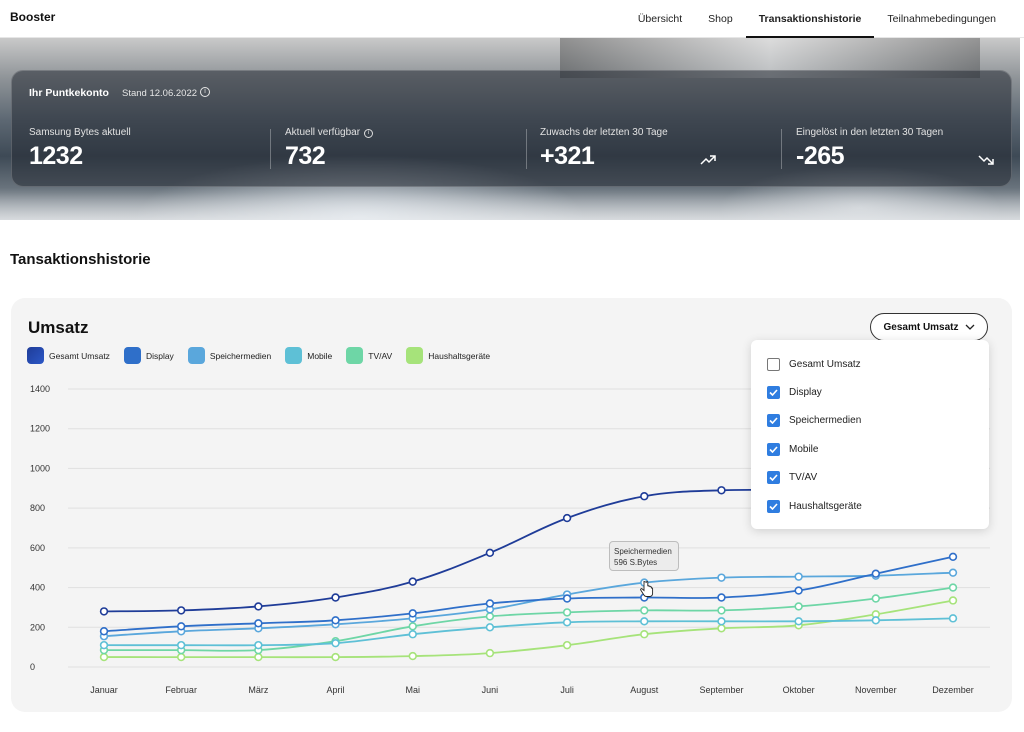 This screenshot has width=1024, height=732. What do you see at coordinates (814, 506) in the screenshot?
I see `menu-option-haushaltsgeraete: Haushaltsgeräte` at bounding box center [814, 506].